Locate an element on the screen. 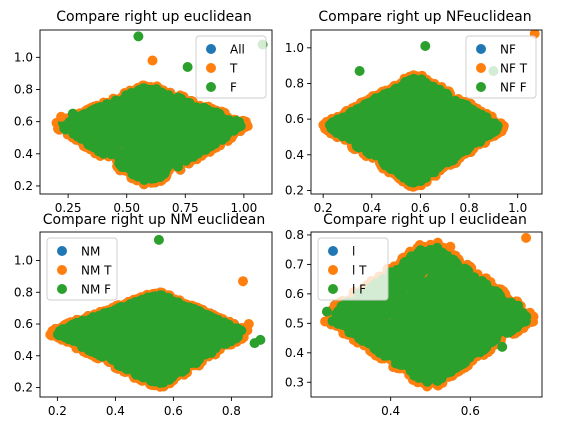 The width and height of the screenshot is (561, 433). subplot-1-title: Compare right up euclidean is located at coordinates (153, 17).